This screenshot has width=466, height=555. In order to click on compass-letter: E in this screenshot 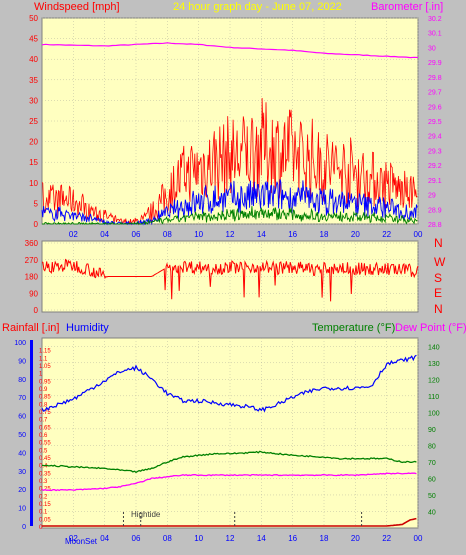, I will do `click(438, 293)`.